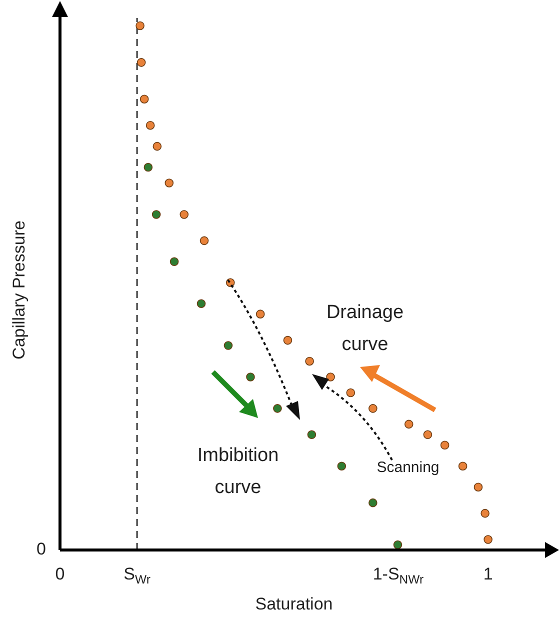 This screenshot has height=620, width=560. I want to click on x-tick-label: 0, so click(60, 574).